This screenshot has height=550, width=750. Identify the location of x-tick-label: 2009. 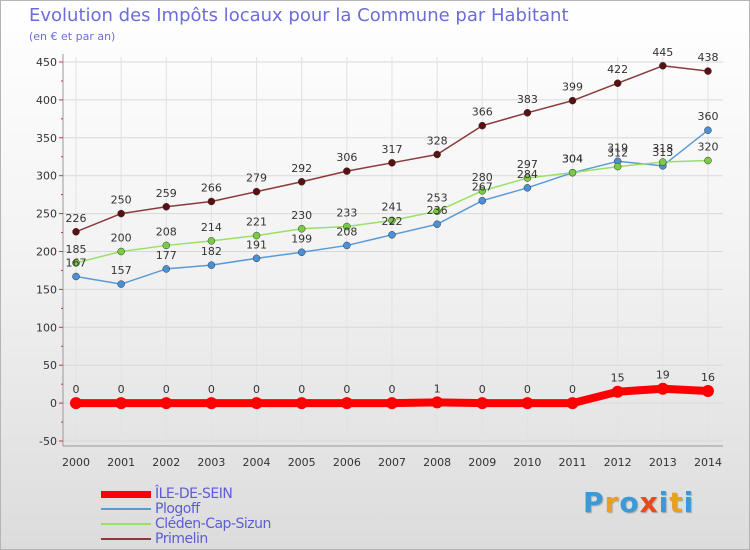
(482, 462).